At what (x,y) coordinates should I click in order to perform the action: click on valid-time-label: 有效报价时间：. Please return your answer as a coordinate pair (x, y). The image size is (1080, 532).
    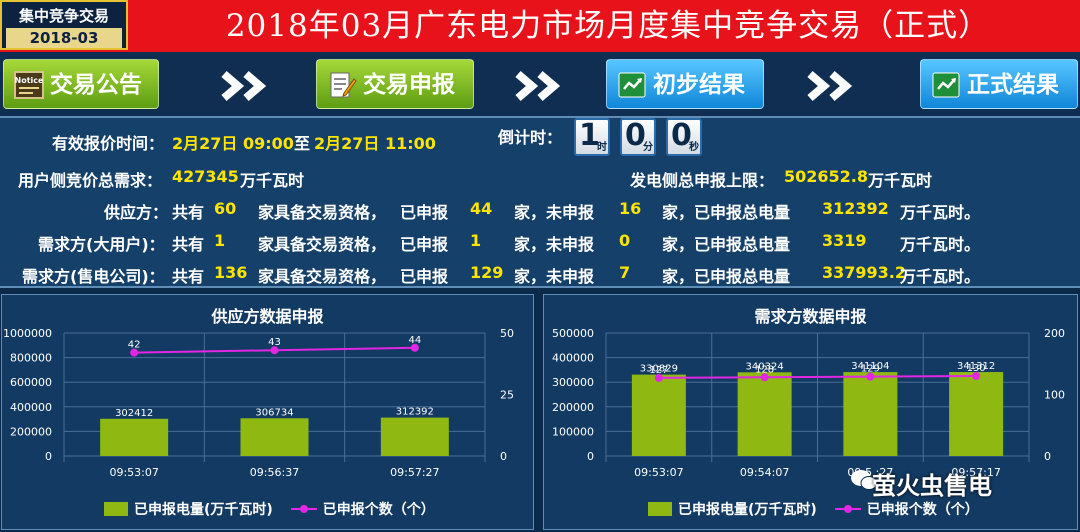
    Looking at the image, I should click on (108, 143).